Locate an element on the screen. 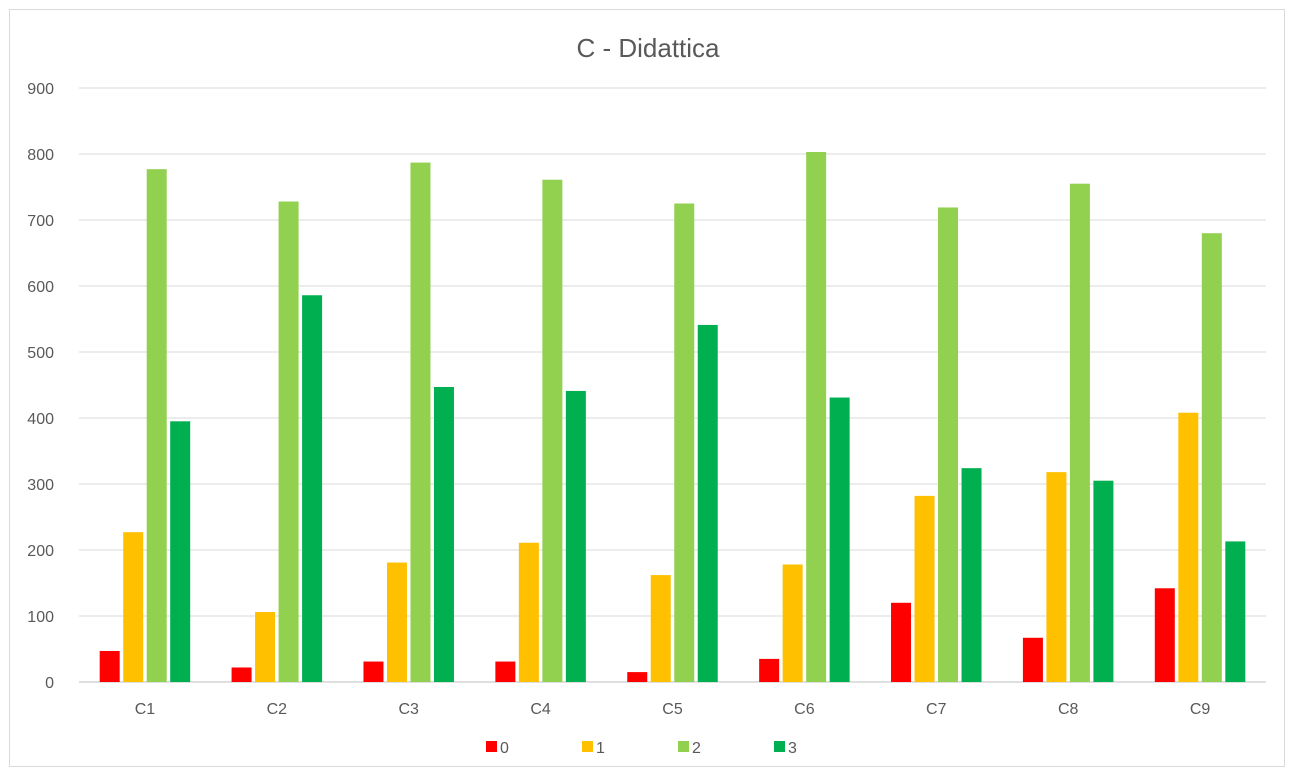 The image size is (1289, 771). x-tick-label: C6 is located at coordinates (804, 709).